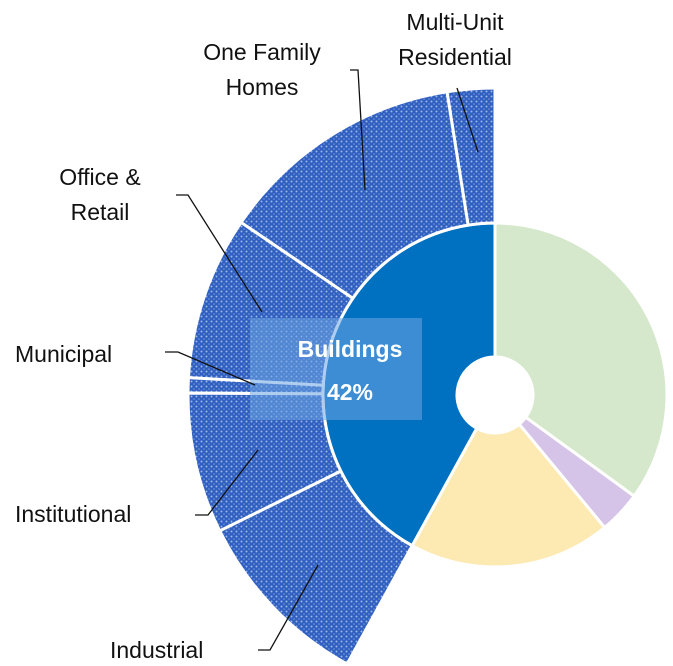 This screenshot has width=673, height=666. Describe the element at coordinates (350, 392) in the screenshot. I see `center-value: 42%` at that location.